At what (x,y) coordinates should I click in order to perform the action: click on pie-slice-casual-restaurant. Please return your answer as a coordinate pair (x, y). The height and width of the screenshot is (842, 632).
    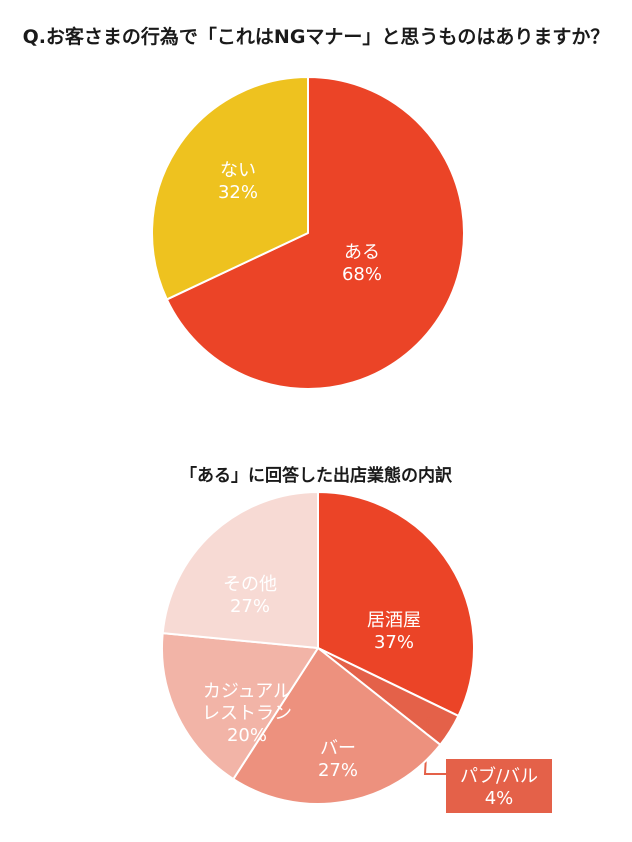
    Looking at the image, I should click on (240, 706).